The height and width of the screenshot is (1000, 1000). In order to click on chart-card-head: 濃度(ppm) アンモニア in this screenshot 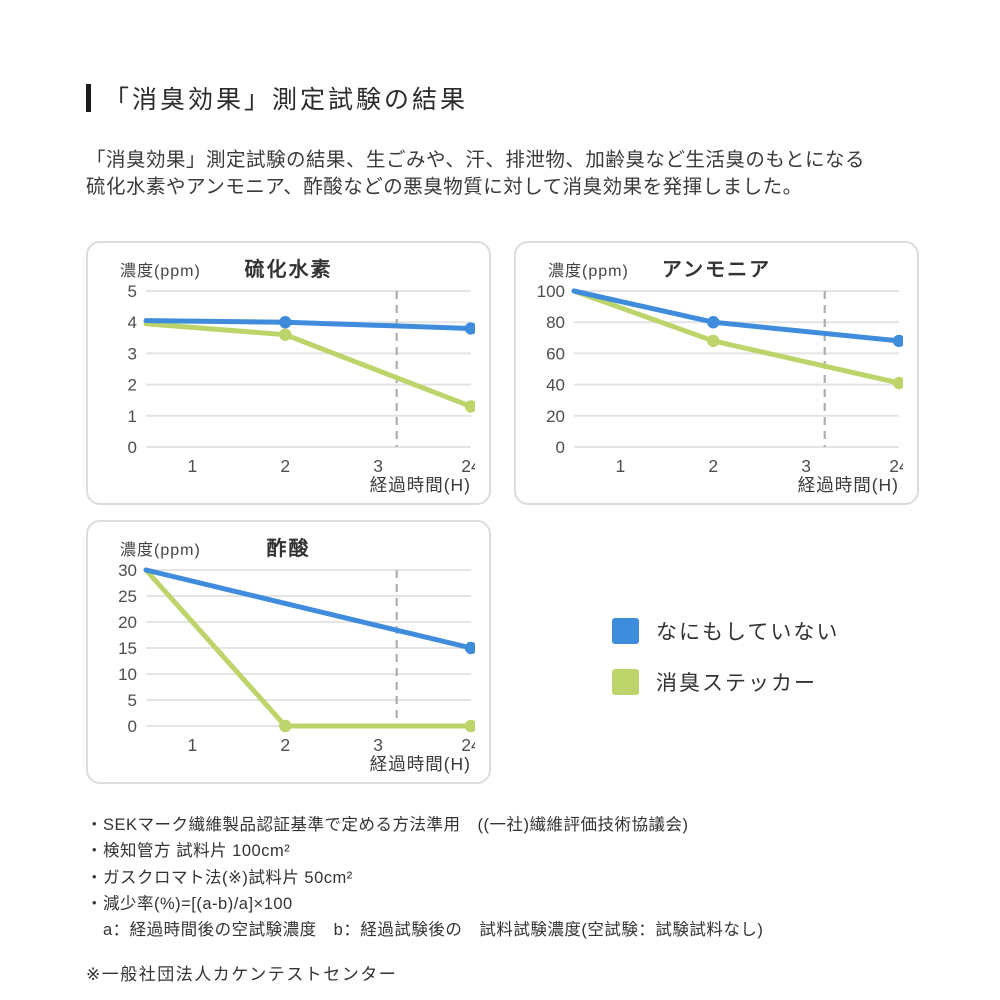, I will do `click(716, 267)`.